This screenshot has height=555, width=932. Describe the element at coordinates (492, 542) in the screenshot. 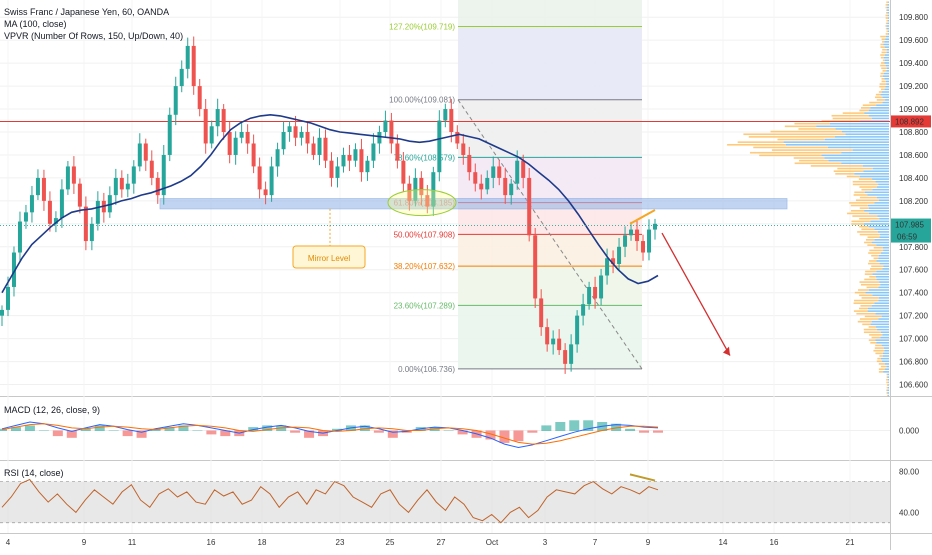

I see `time-tick-label: Oct` at that location.